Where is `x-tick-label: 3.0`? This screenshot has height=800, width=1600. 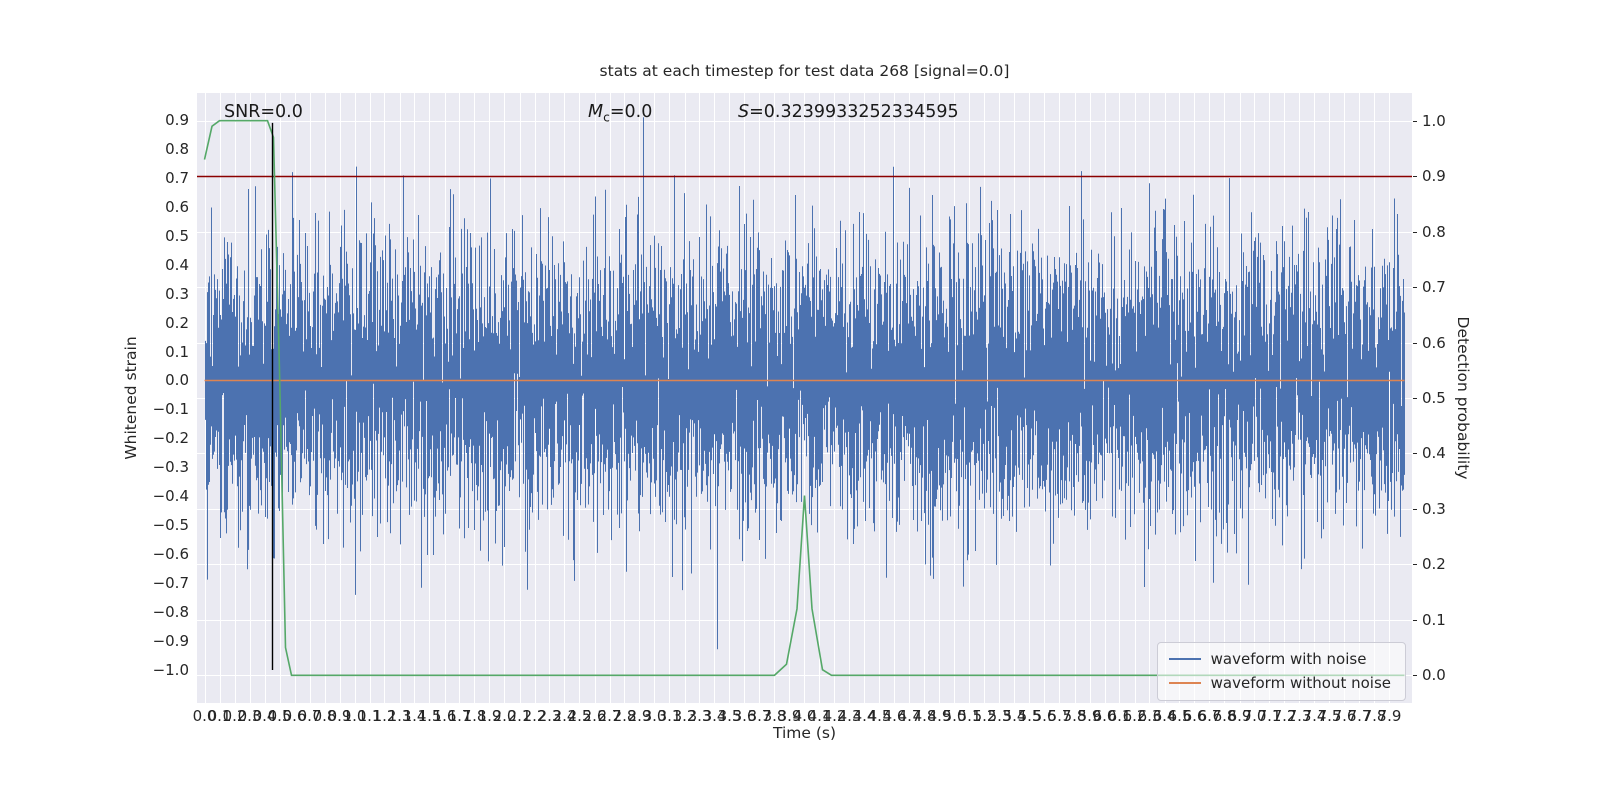
x-tick-label: 3.0 is located at coordinates (654, 716).